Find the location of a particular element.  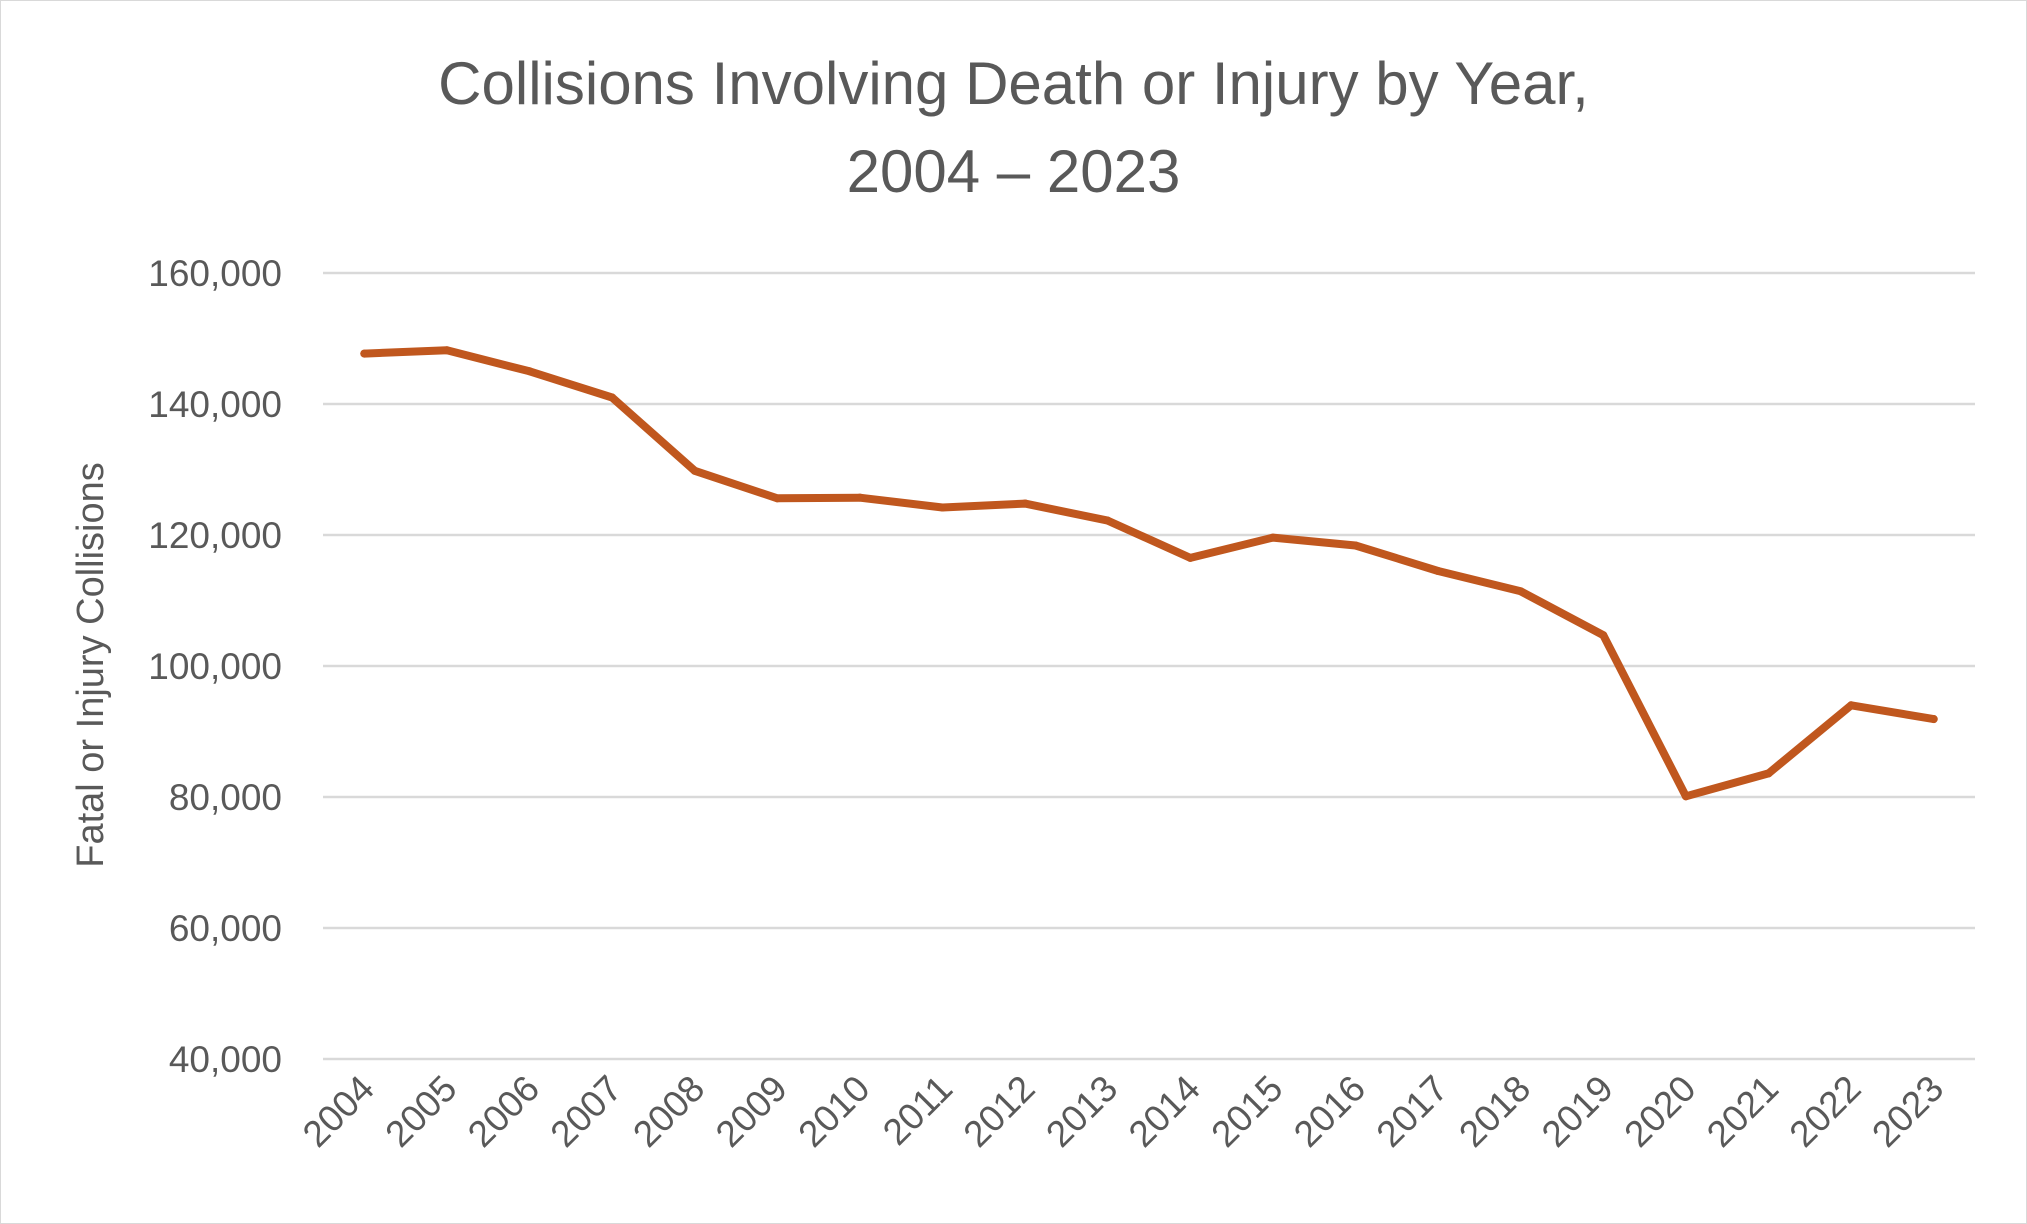

y-tick-label: 60,000 is located at coordinates (225, 928).